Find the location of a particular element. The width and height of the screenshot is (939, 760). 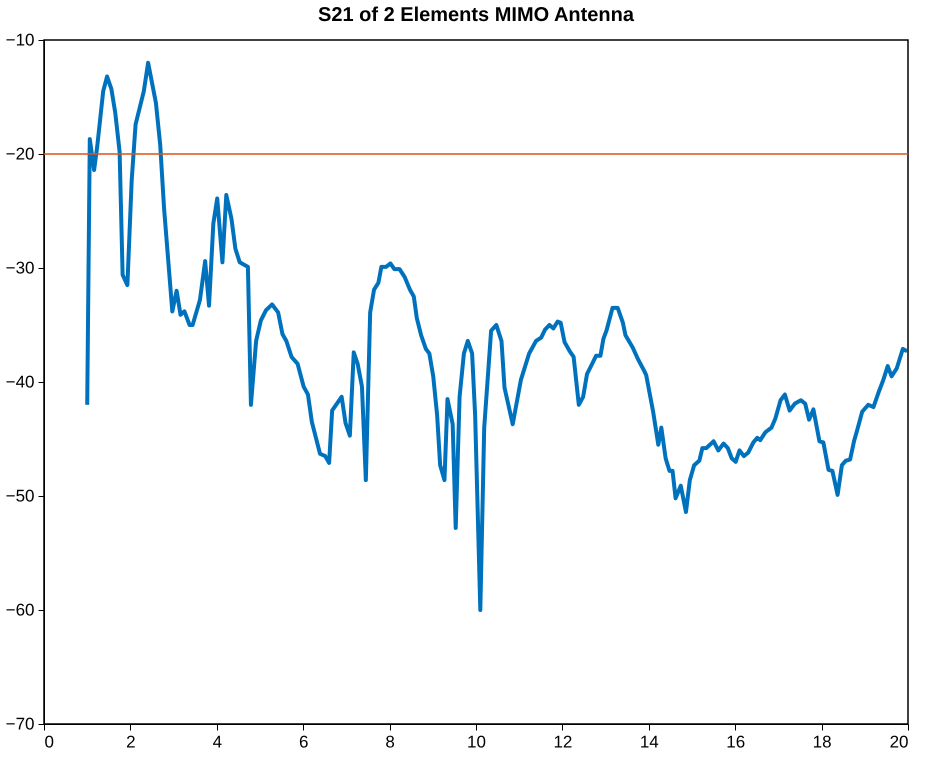

x-tick-label: 6 is located at coordinates (303, 742).